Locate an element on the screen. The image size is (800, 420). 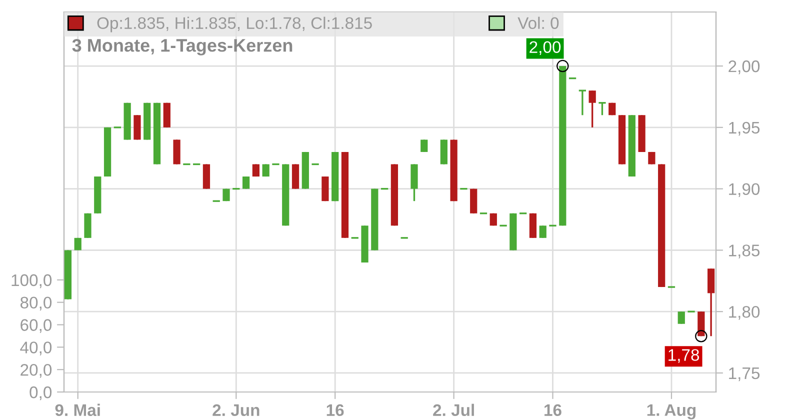
y2-tick-label: 20,0 is located at coordinates (36, 371).